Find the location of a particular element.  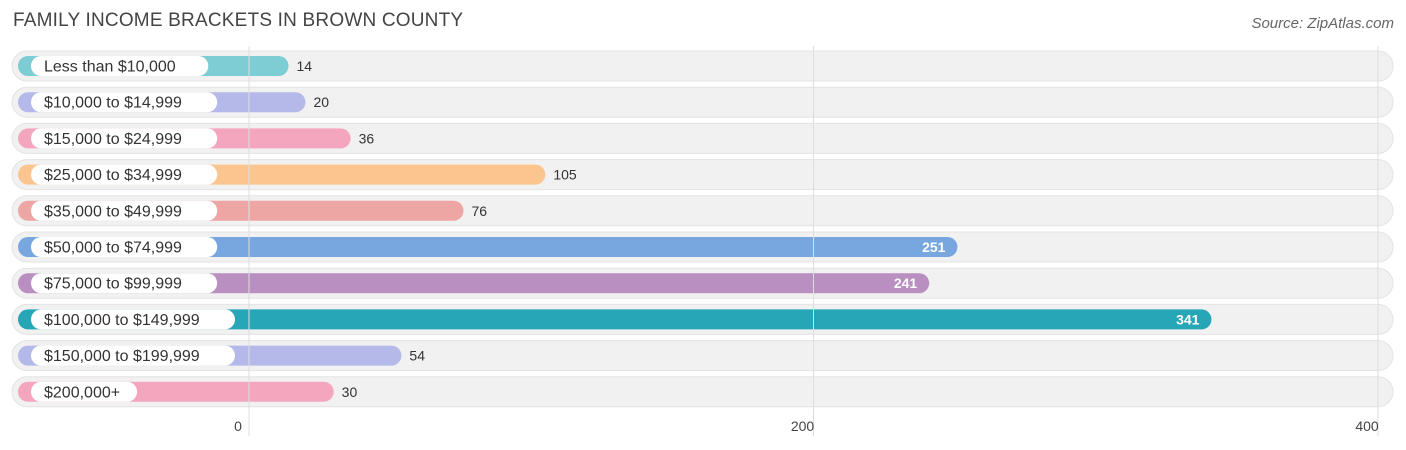

category-label: $200,000+ is located at coordinates (82, 392).